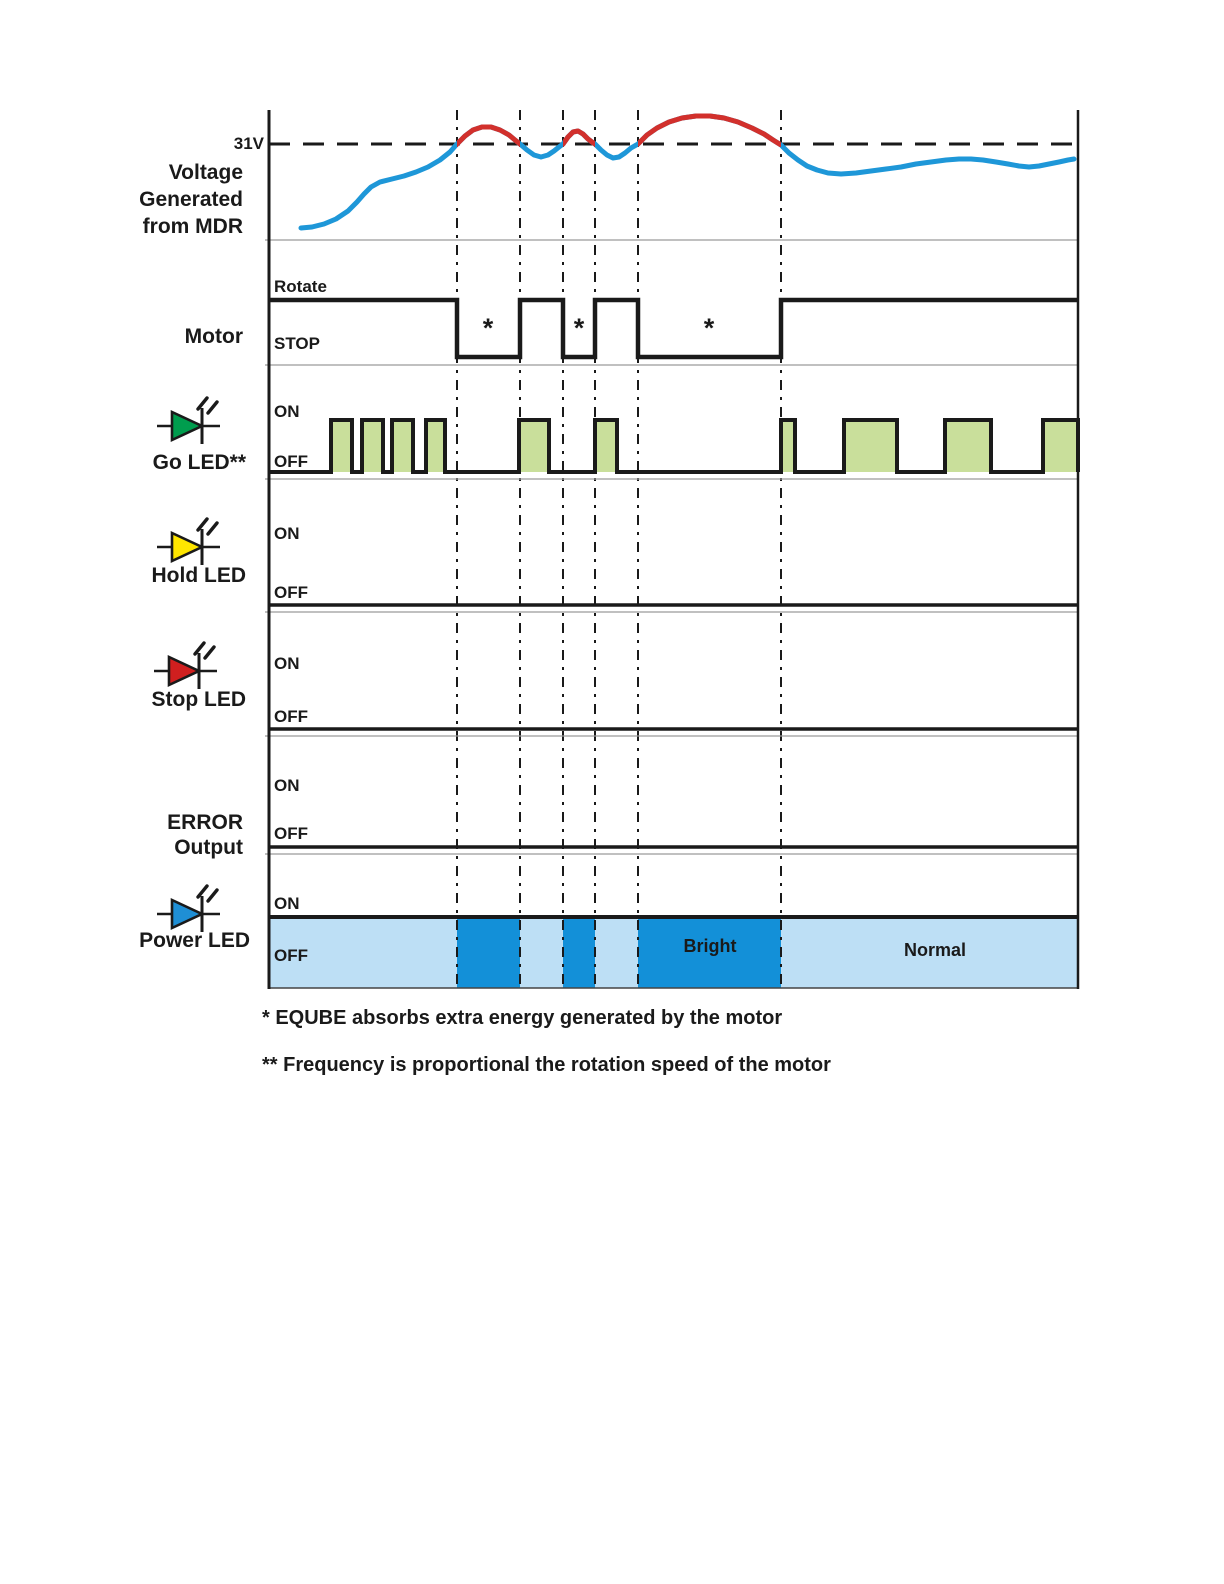 The height and width of the screenshot is (1584, 1224). What do you see at coordinates (199, 699) in the screenshot?
I see `stop-led-row-title: Stop LED` at bounding box center [199, 699].